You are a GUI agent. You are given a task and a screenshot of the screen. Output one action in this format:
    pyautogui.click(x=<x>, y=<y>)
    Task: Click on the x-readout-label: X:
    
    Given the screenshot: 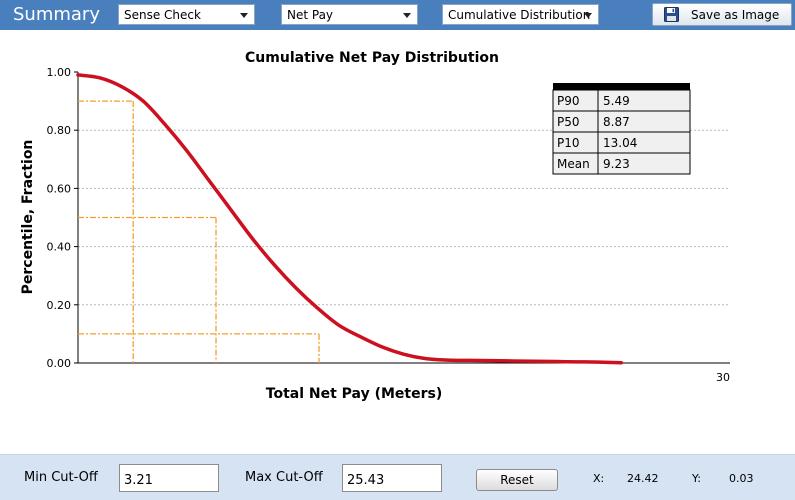 What is the action you would take?
    pyautogui.click(x=599, y=478)
    